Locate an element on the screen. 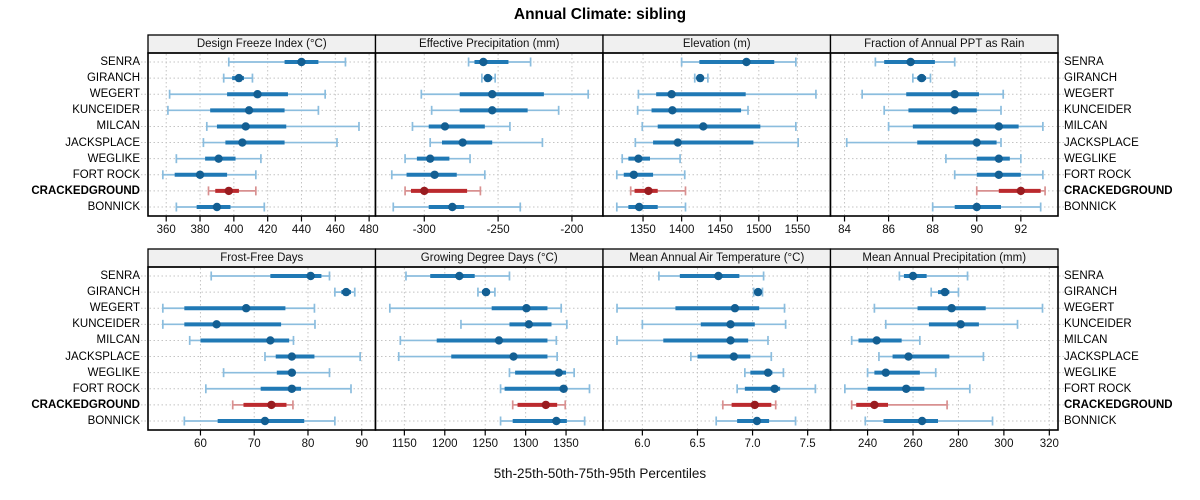 The height and width of the screenshot is (500, 1200). panel-header: Mean Annual Air Temperature (°C) is located at coordinates (717, 258).